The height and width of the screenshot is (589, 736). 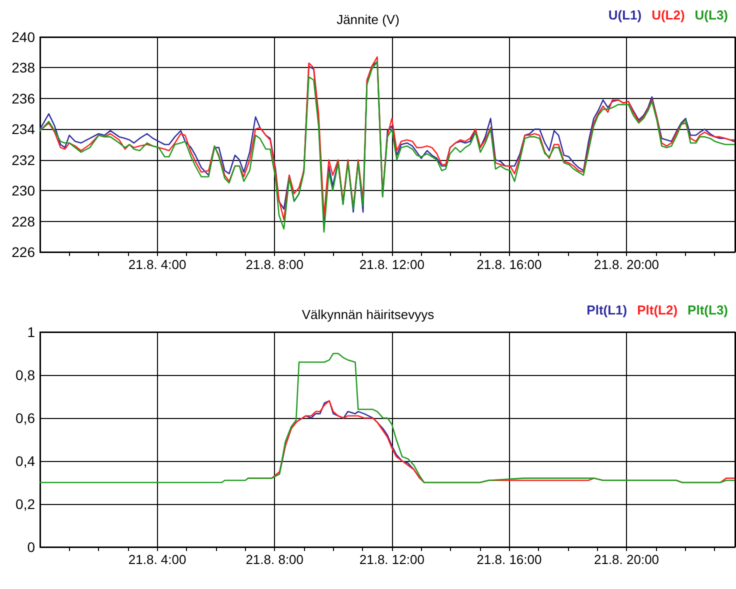 I want to click on y-tick-label: 228, so click(x=24, y=221).